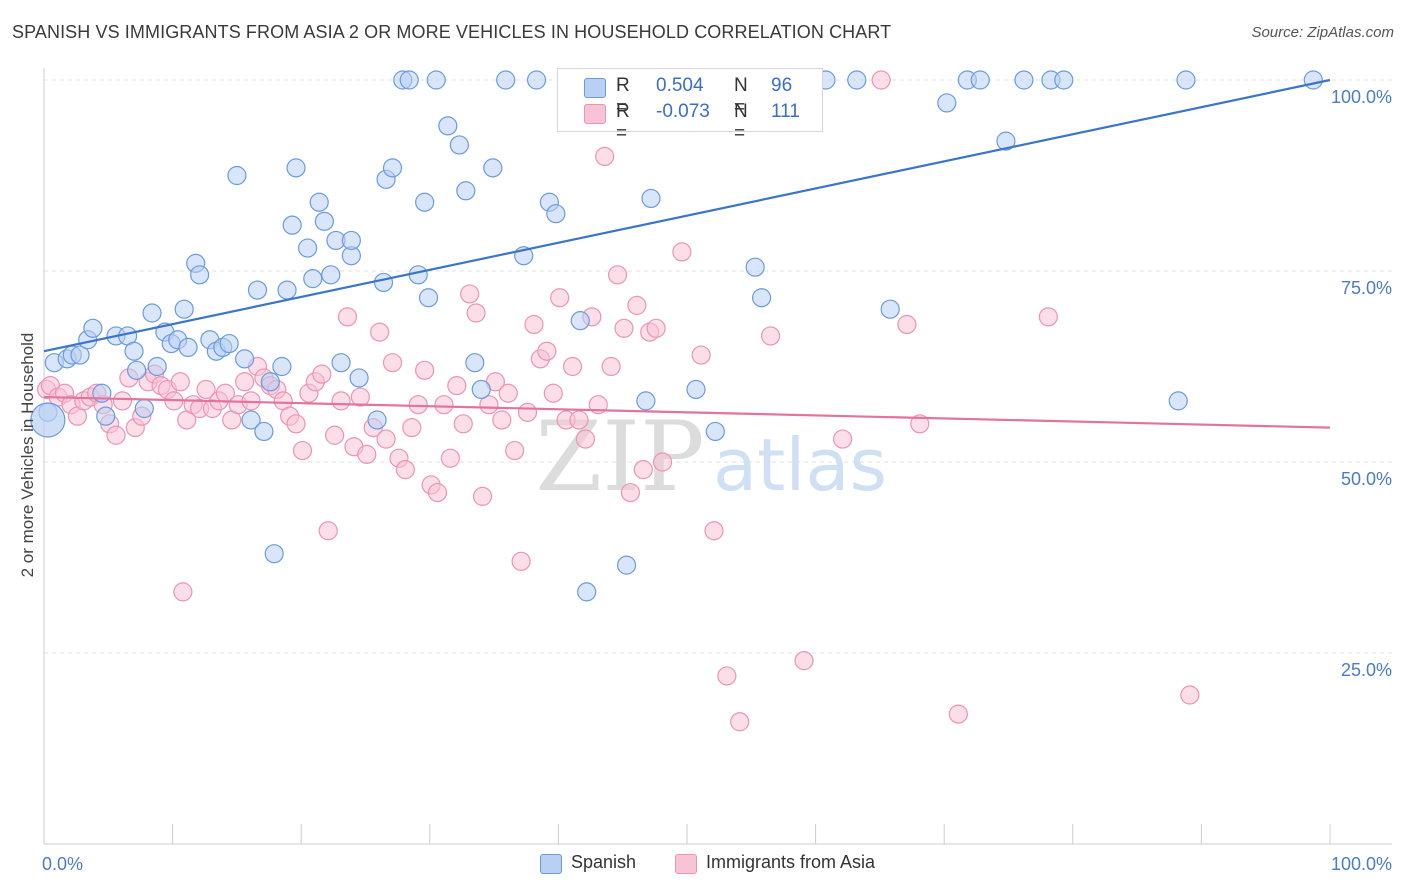 The width and height of the screenshot is (1406, 892). I want to click on y-tick-label: 100.0%, so click(1361, 97).